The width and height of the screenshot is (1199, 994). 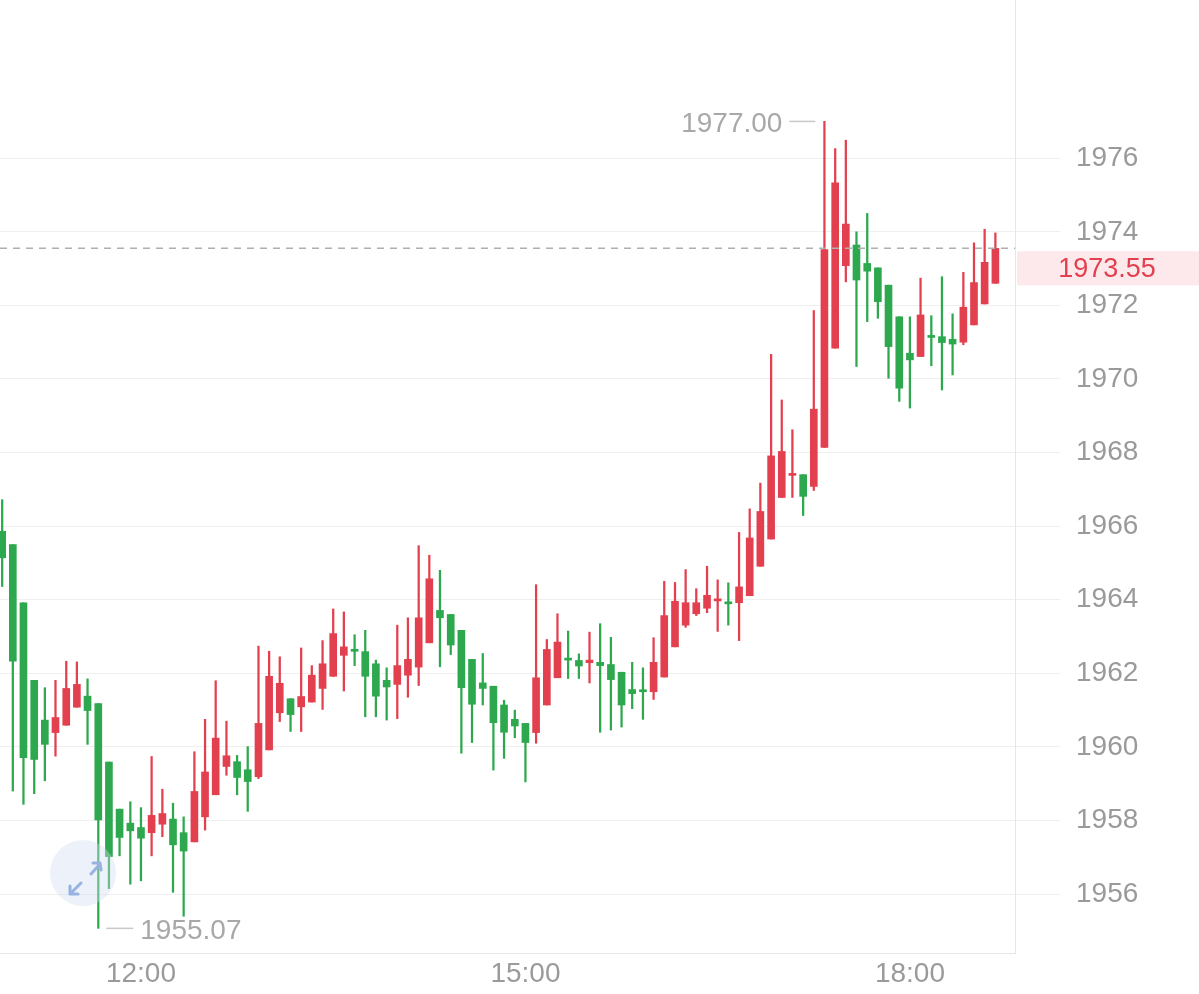 What do you see at coordinates (1107, 156) in the screenshot?
I see `y-tick-label: 1976` at bounding box center [1107, 156].